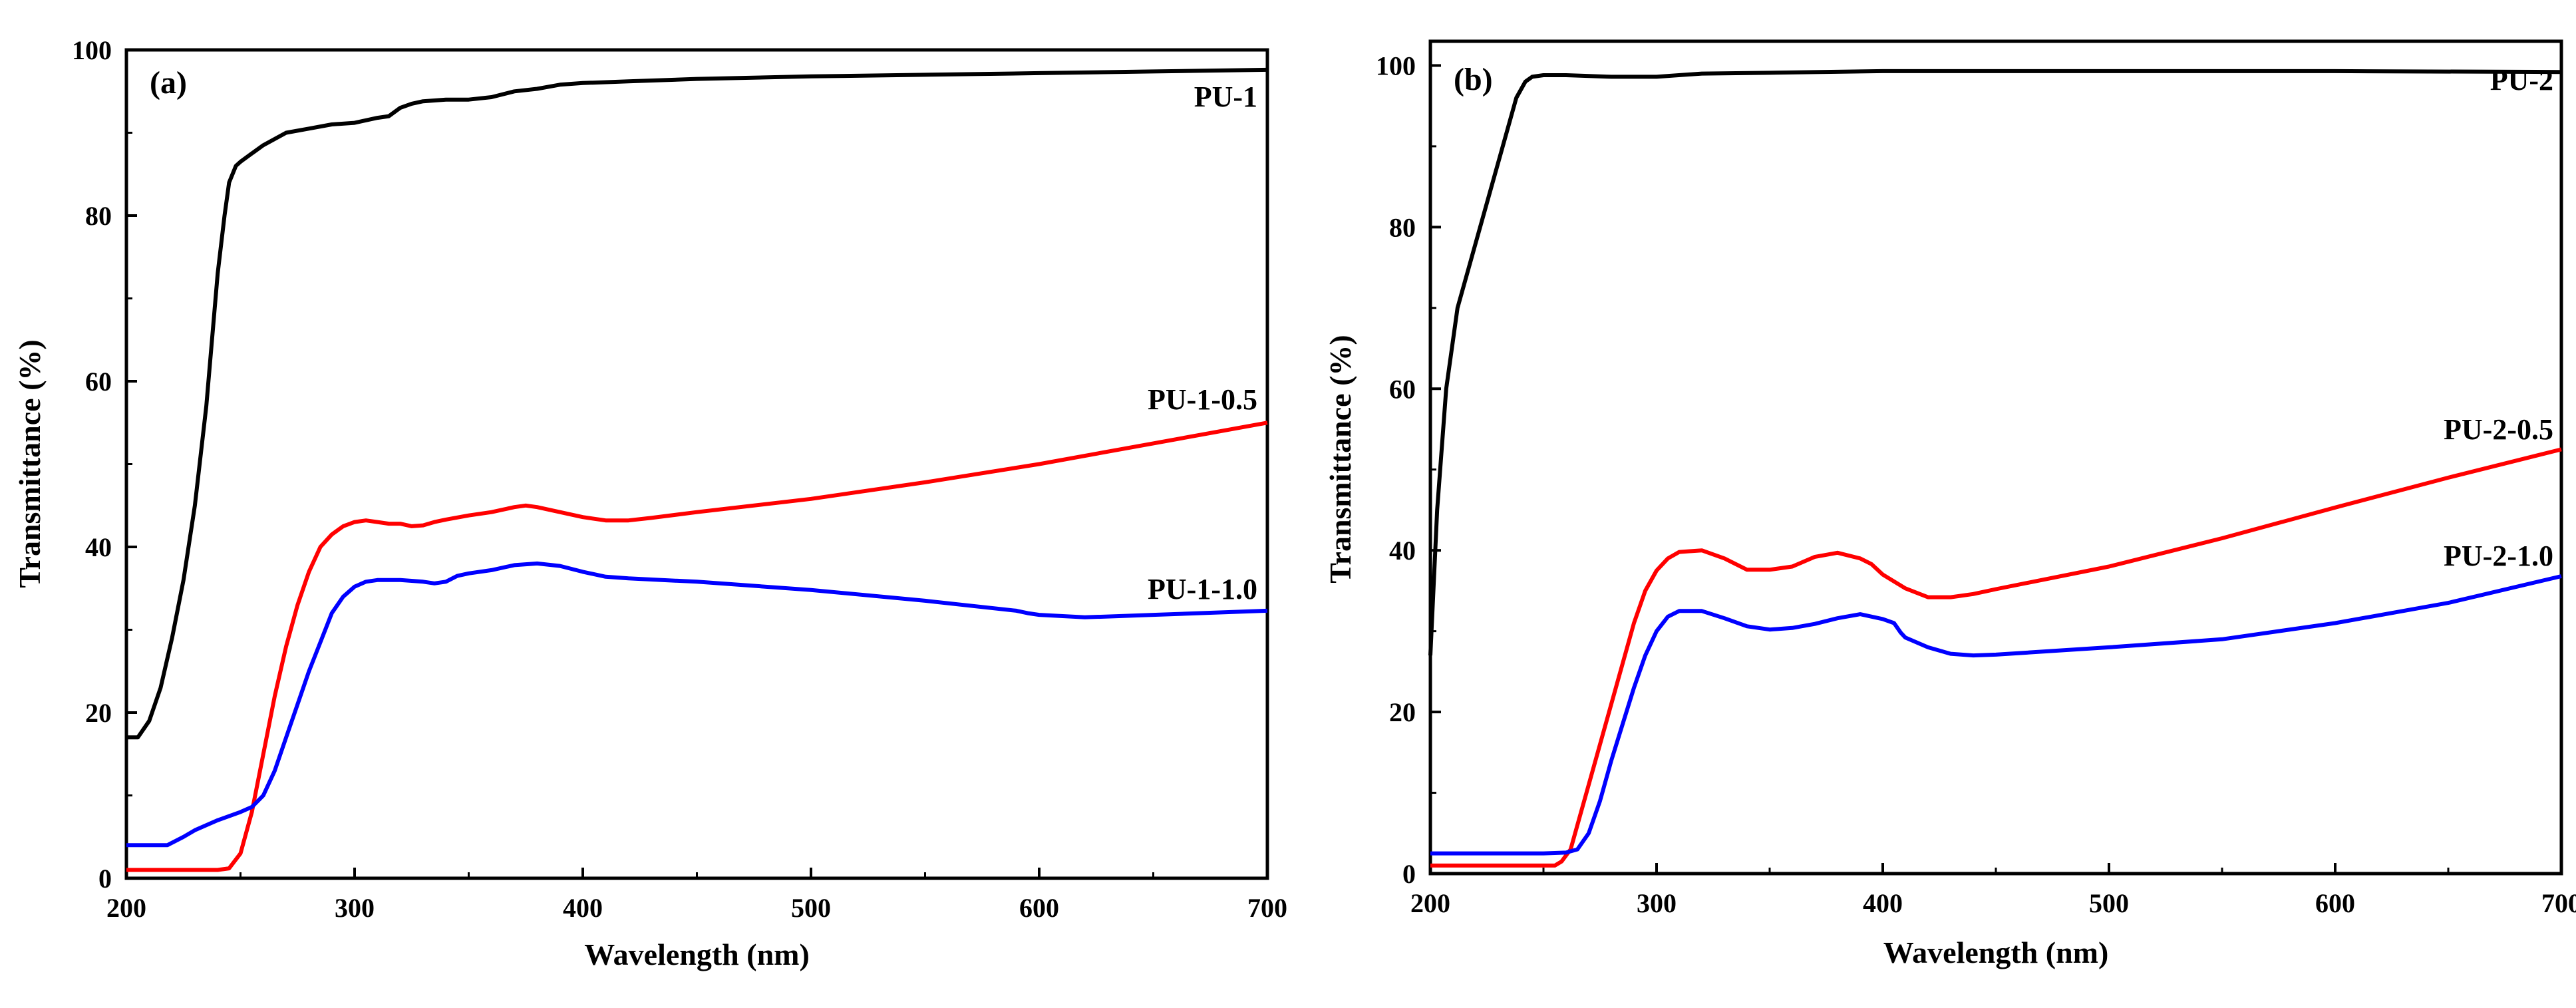  I want to click on series-label-pu-2-0-5: PU-2-0.5, so click(2498, 430).